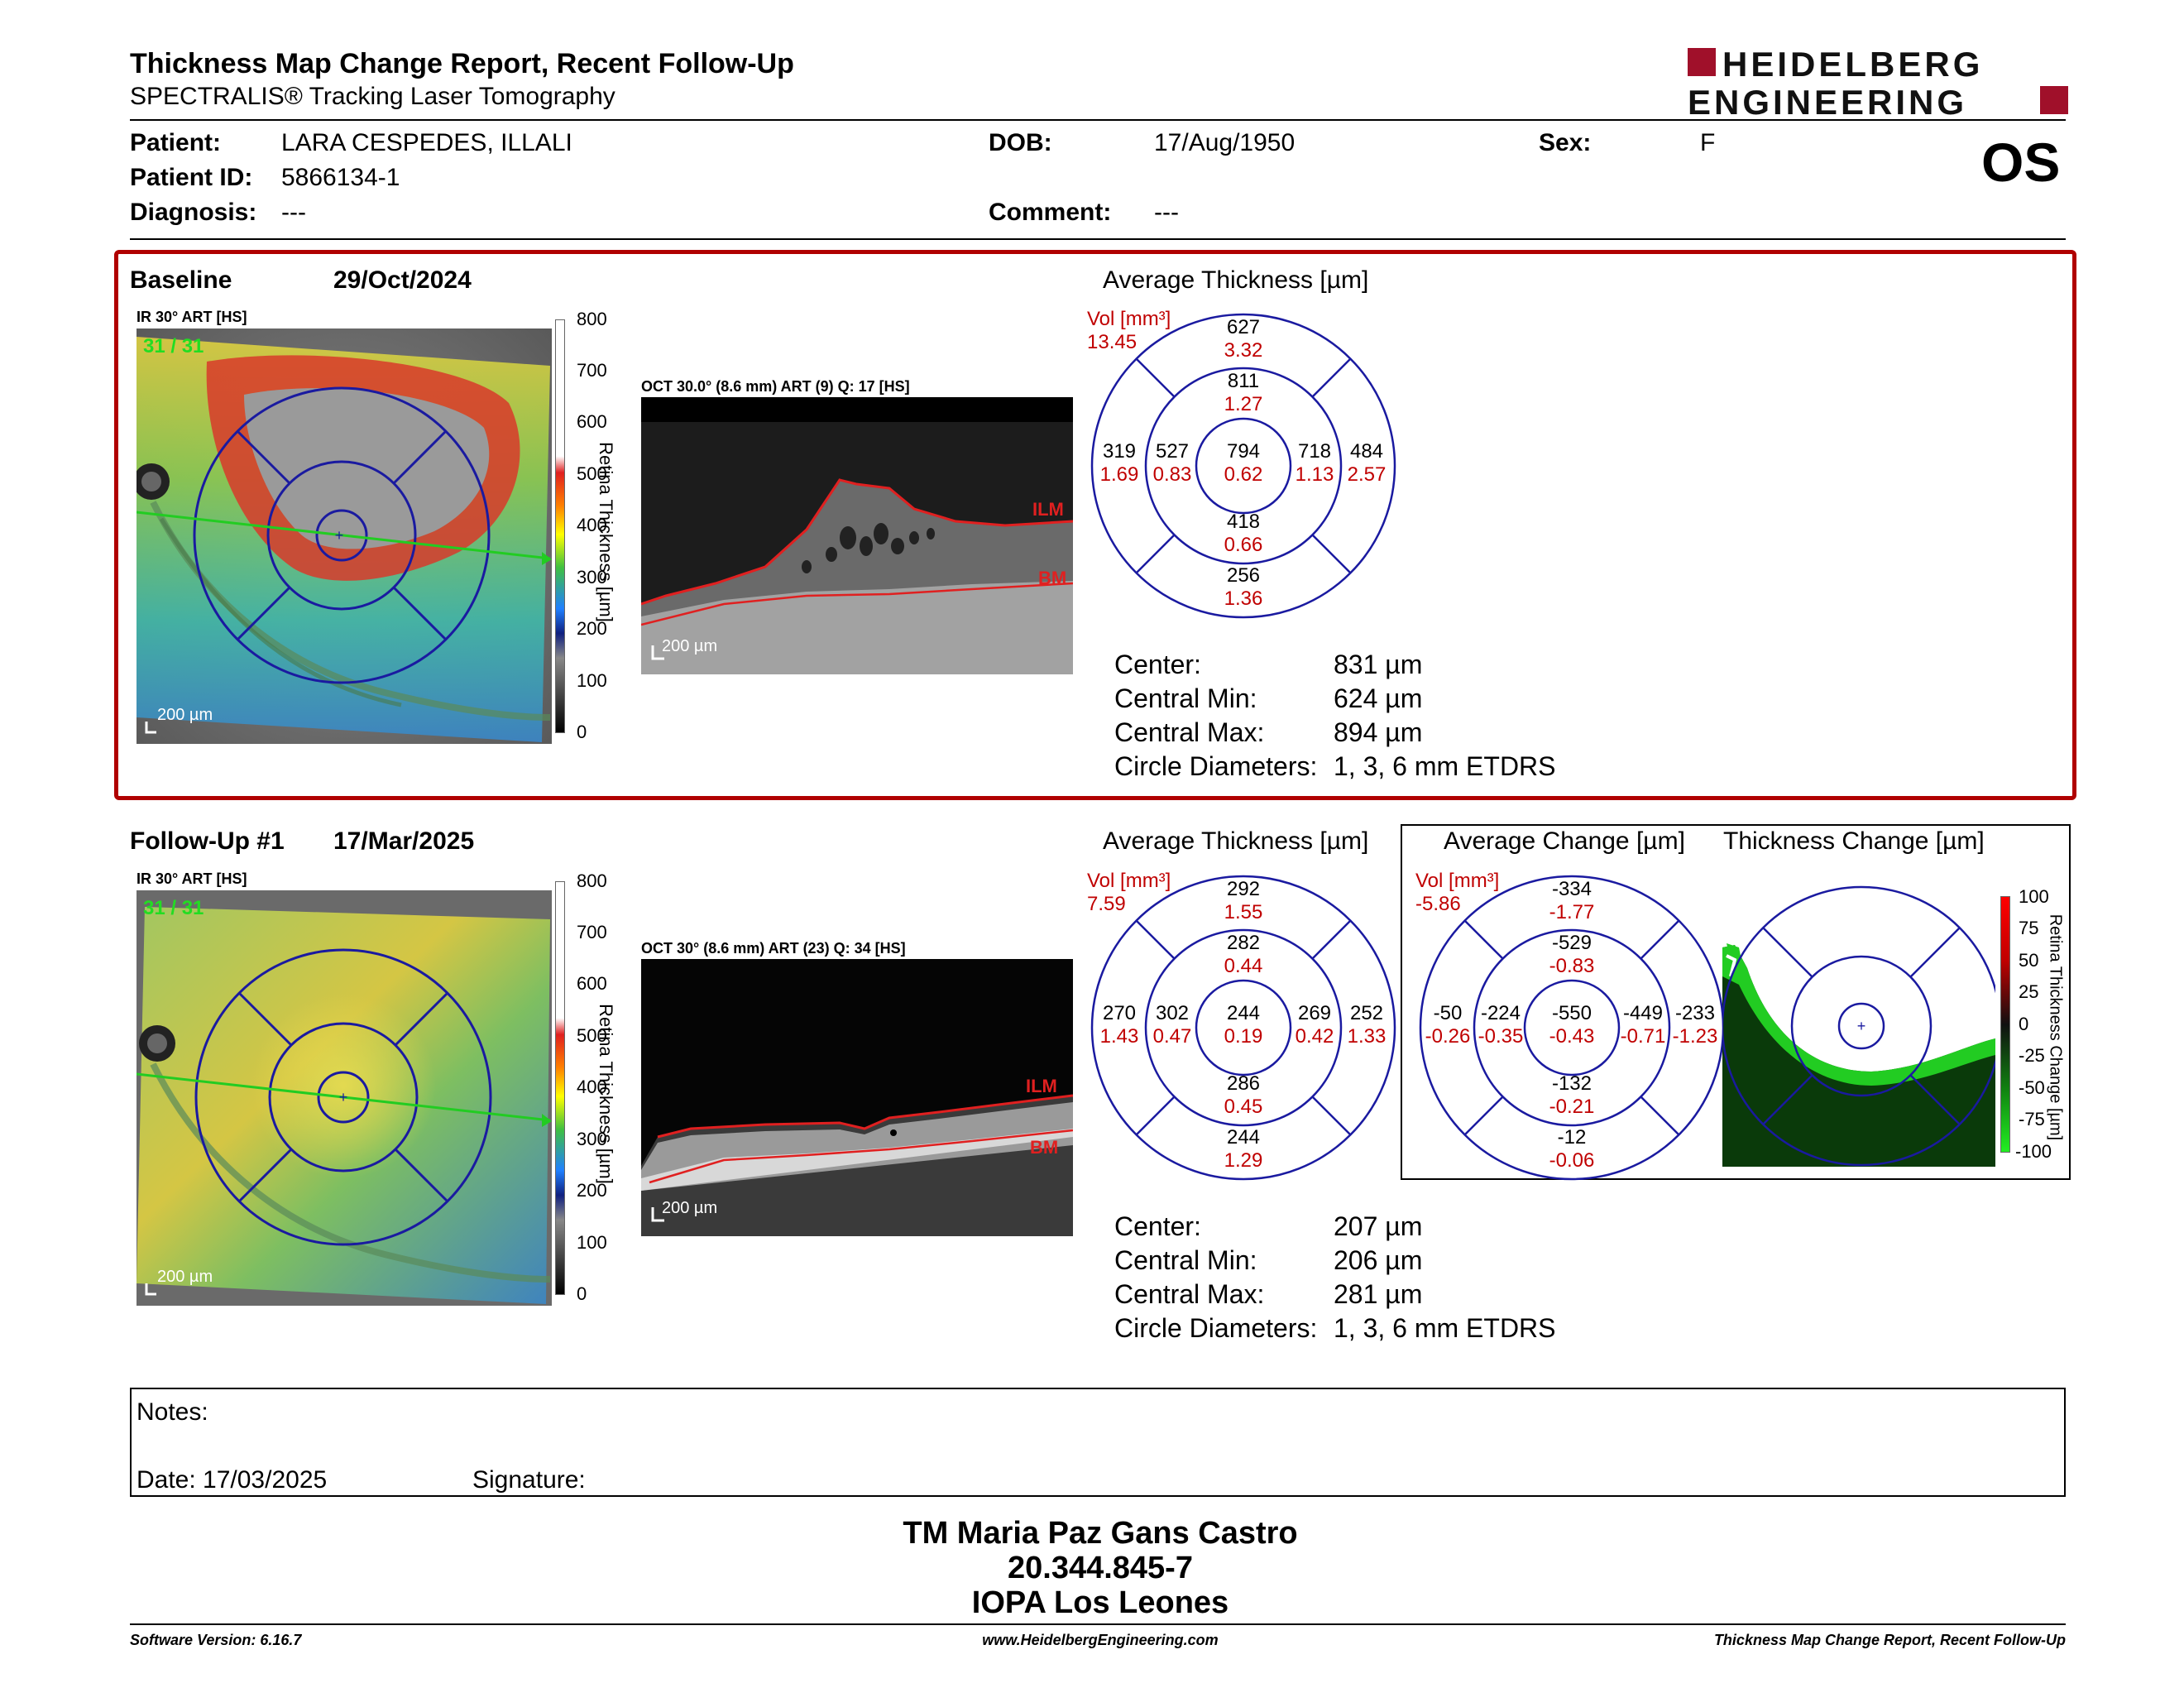 The width and height of the screenshot is (2184, 1688). I want to click on followup-vol-value: 7.59, so click(1106, 904).